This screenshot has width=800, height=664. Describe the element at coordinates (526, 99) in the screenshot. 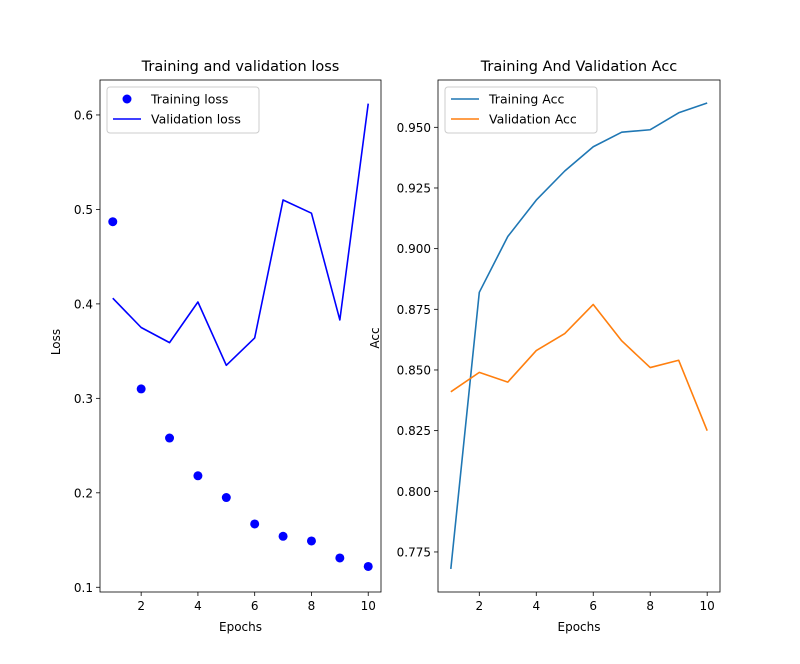

I see `acc-legend-label: Training Acc` at that location.